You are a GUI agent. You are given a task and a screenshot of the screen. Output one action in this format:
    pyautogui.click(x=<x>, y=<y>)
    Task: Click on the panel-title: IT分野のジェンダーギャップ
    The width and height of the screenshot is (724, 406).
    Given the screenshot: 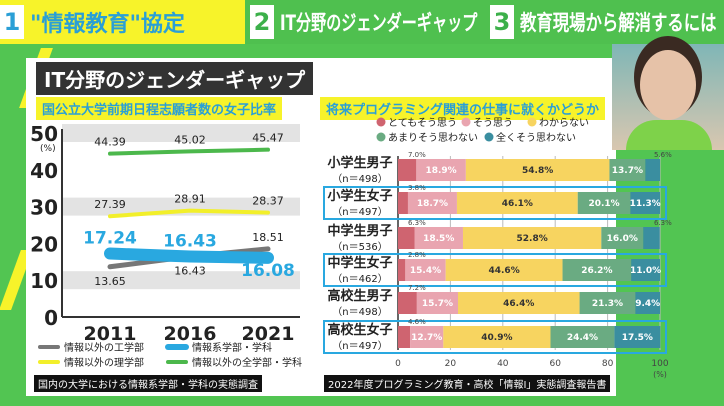 What is the action you would take?
    pyautogui.click(x=175, y=78)
    